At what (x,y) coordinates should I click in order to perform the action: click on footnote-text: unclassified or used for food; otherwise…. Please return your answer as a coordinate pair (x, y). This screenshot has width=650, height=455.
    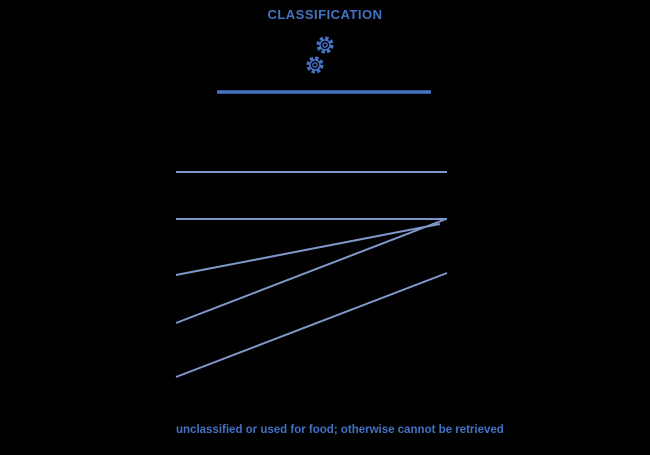
    Looking at the image, I should click on (340, 430).